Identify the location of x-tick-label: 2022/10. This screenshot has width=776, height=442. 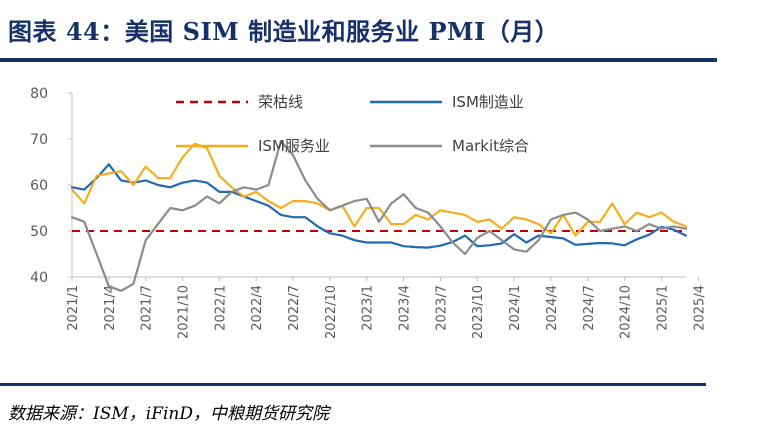
(331, 312).